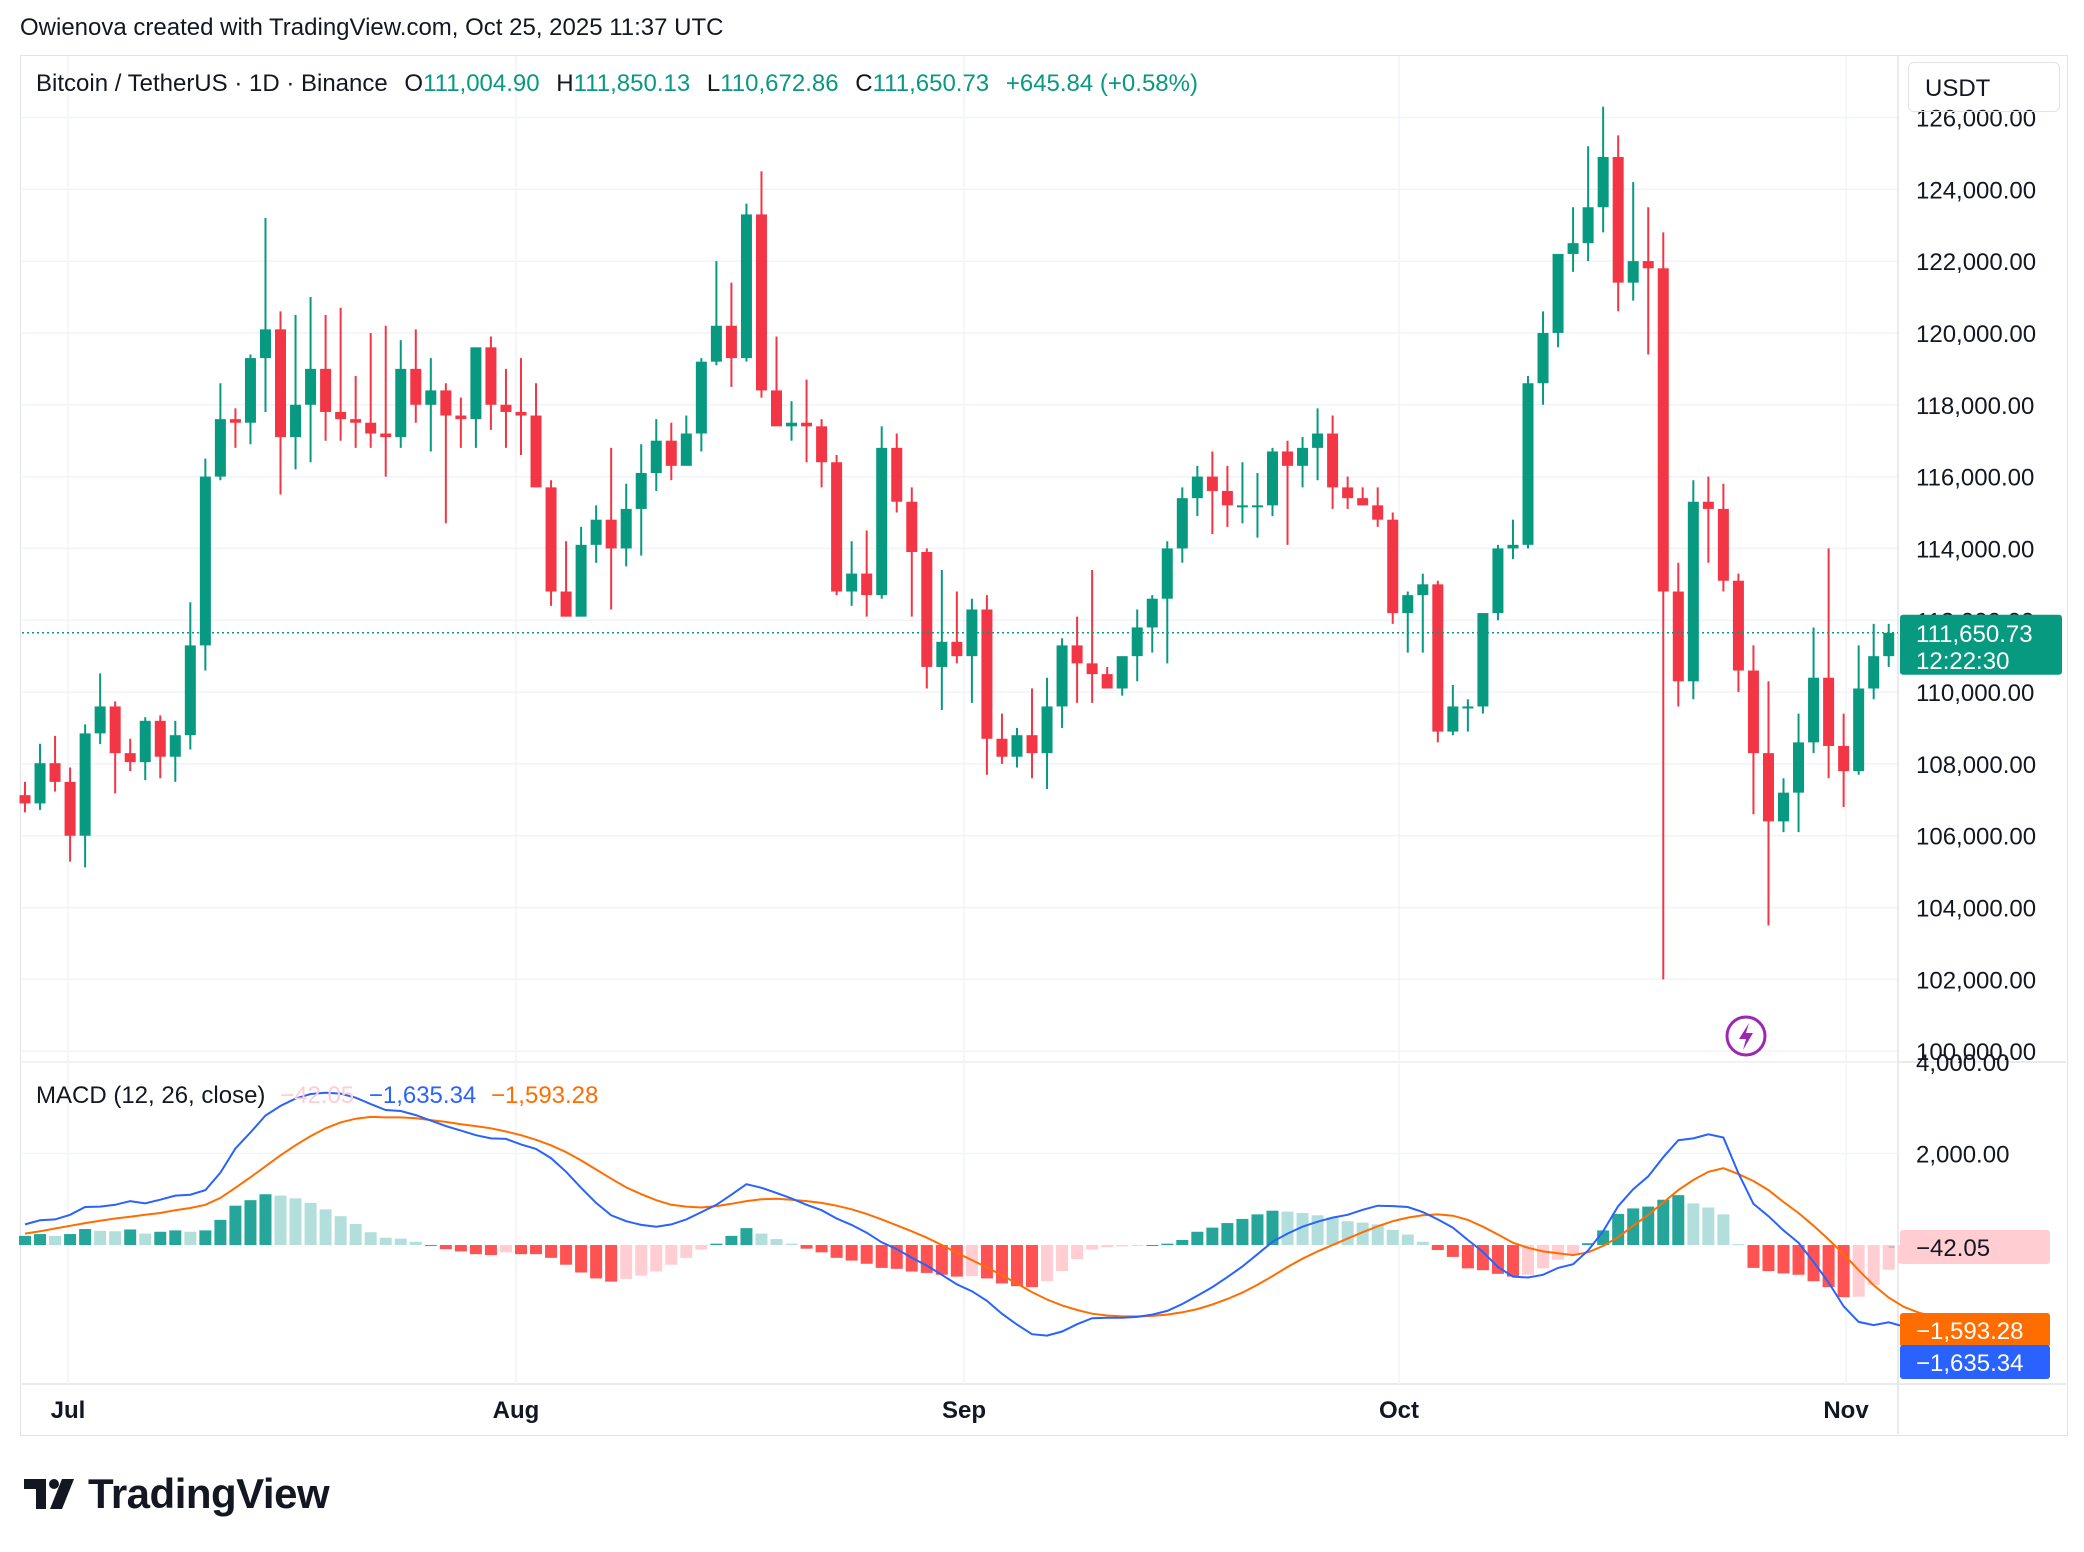 The image size is (2084, 1552). I want to click on close-label: C, so click(864, 83).